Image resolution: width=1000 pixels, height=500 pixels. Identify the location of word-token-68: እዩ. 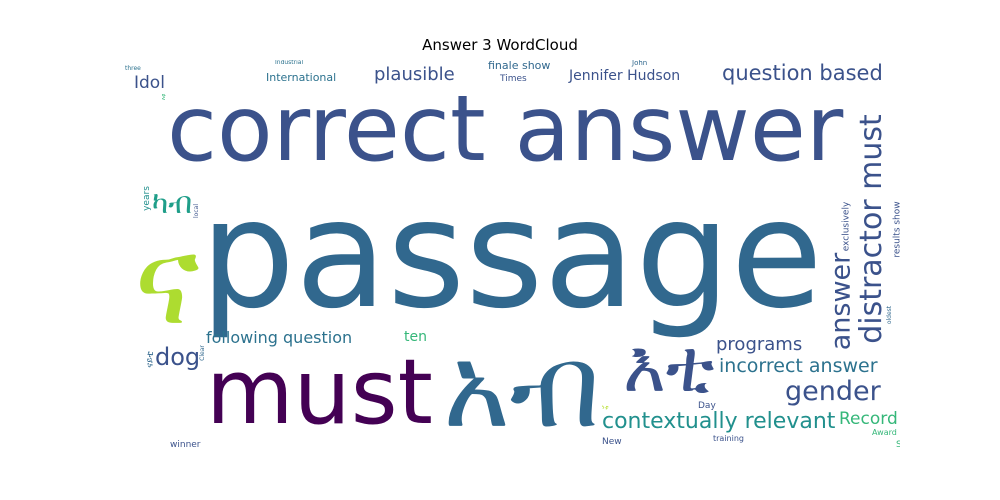
(163, 96).